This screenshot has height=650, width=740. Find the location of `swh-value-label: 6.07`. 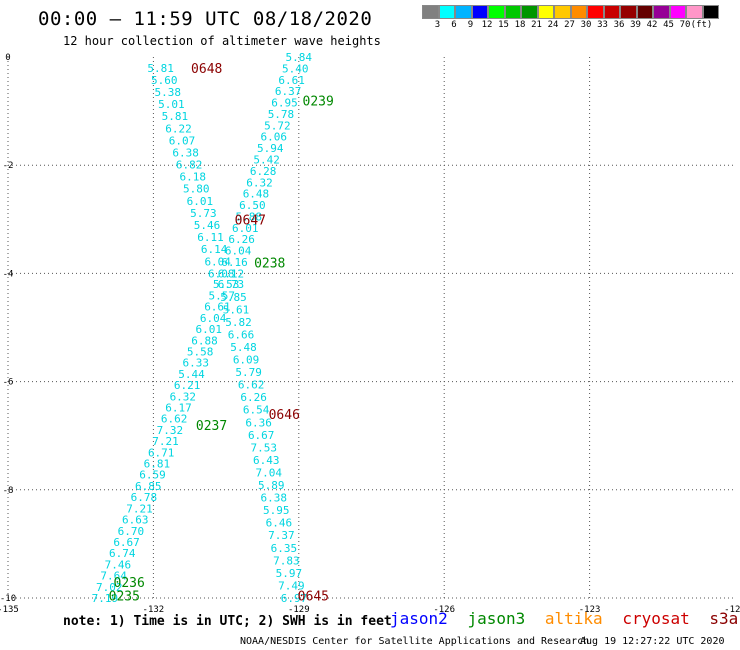

swh-value-label: 6.07 is located at coordinates (182, 140).